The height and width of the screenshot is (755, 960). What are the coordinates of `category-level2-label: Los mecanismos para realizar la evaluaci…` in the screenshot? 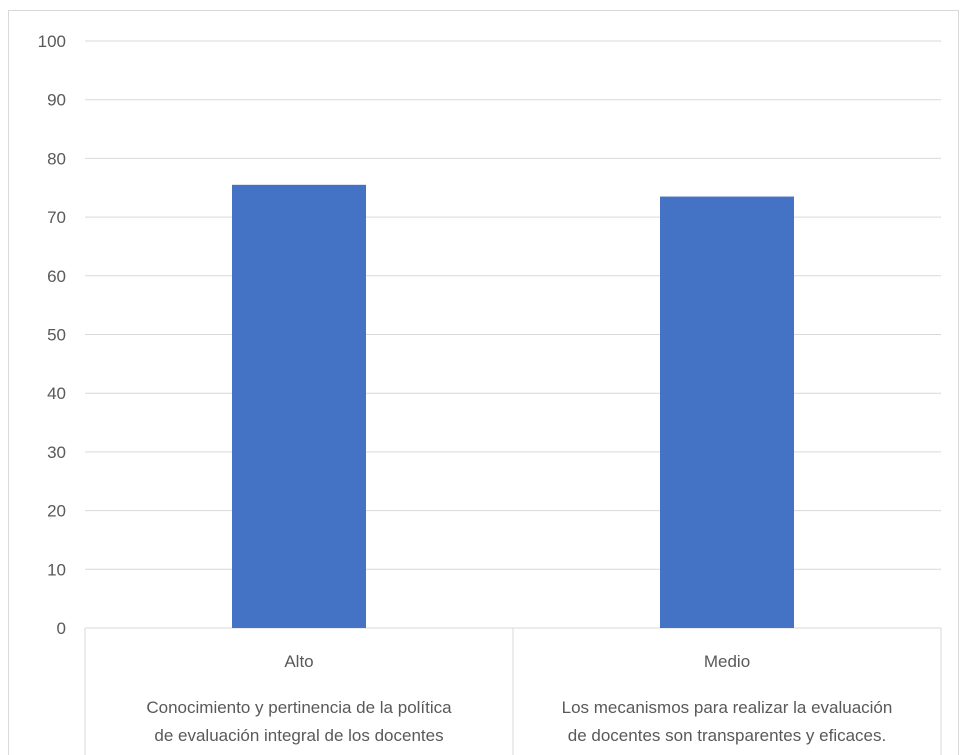 It's located at (727, 707).